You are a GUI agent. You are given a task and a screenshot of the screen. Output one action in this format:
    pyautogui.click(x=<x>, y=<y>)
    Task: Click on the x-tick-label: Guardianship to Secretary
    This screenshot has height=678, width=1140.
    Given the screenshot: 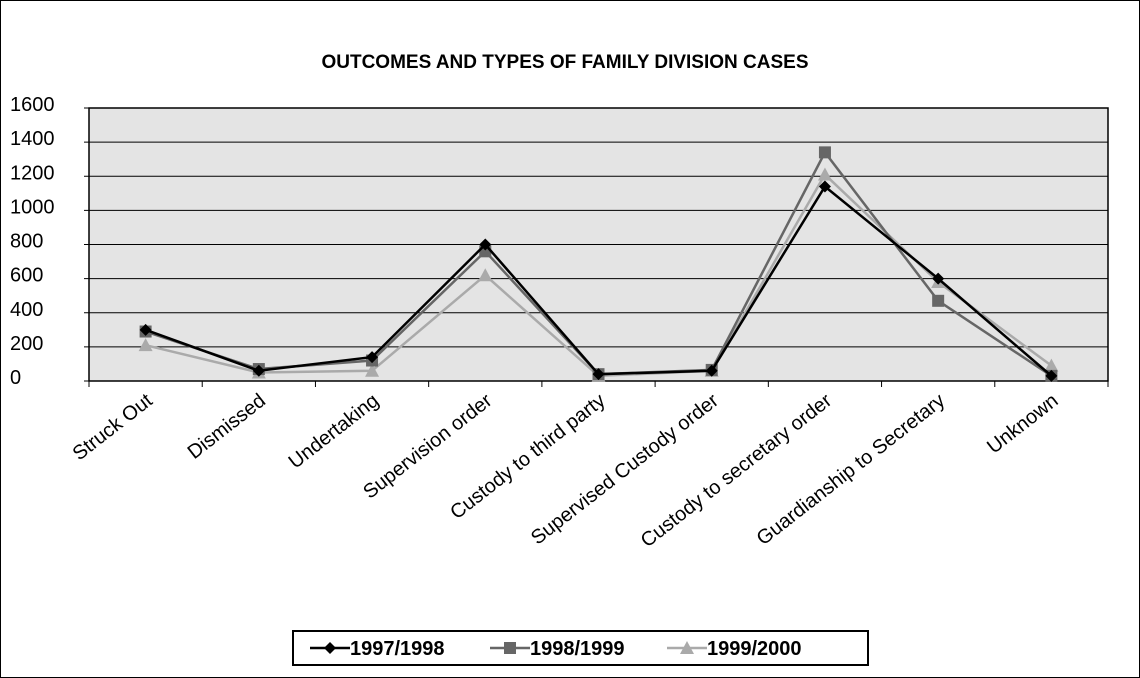 What is the action you would take?
    pyautogui.click(x=851, y=470)
    